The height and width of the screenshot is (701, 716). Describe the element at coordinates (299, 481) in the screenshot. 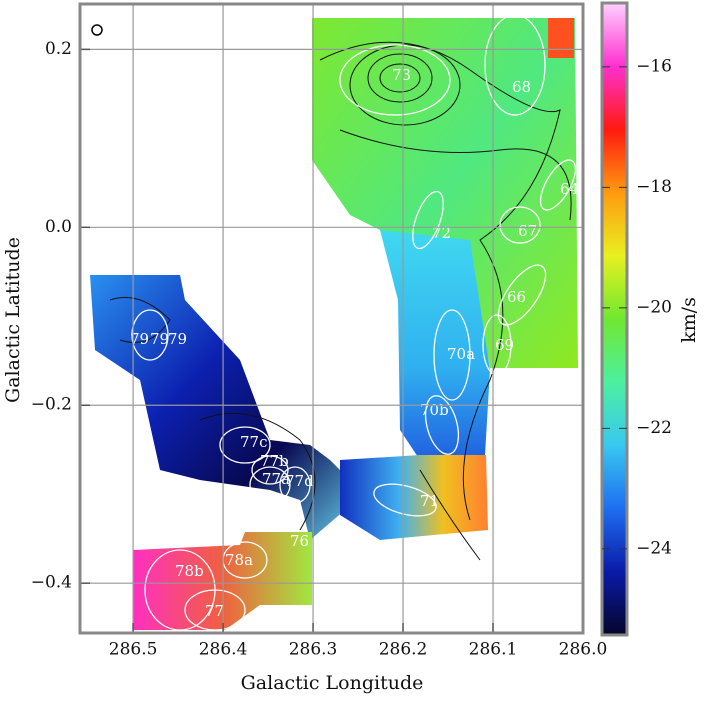

I see `region-label: 77d` at that location.